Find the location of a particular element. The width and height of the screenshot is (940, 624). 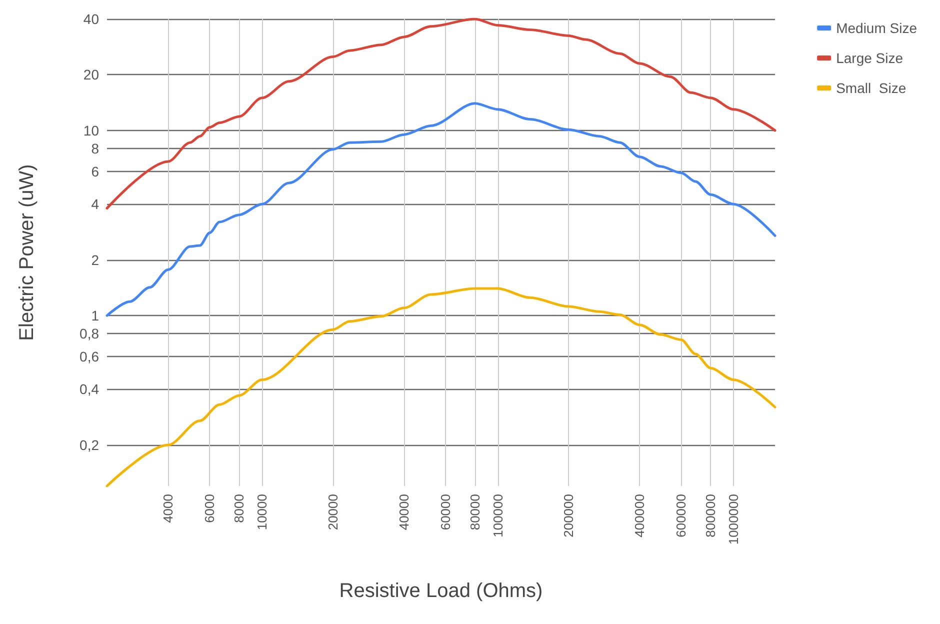

x-axis-title: Resistive Load (Ohms) is located at coordinates (441, 591).